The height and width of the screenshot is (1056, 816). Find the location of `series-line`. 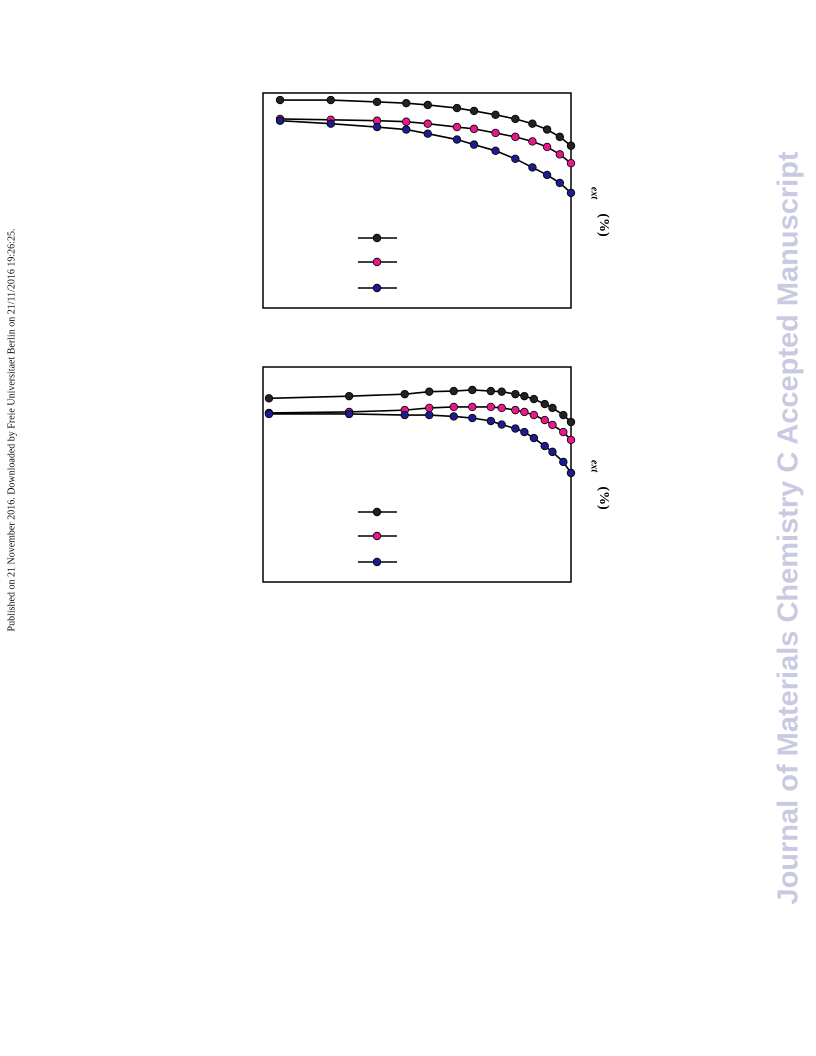

series-line is located at coordinates (420, 443).